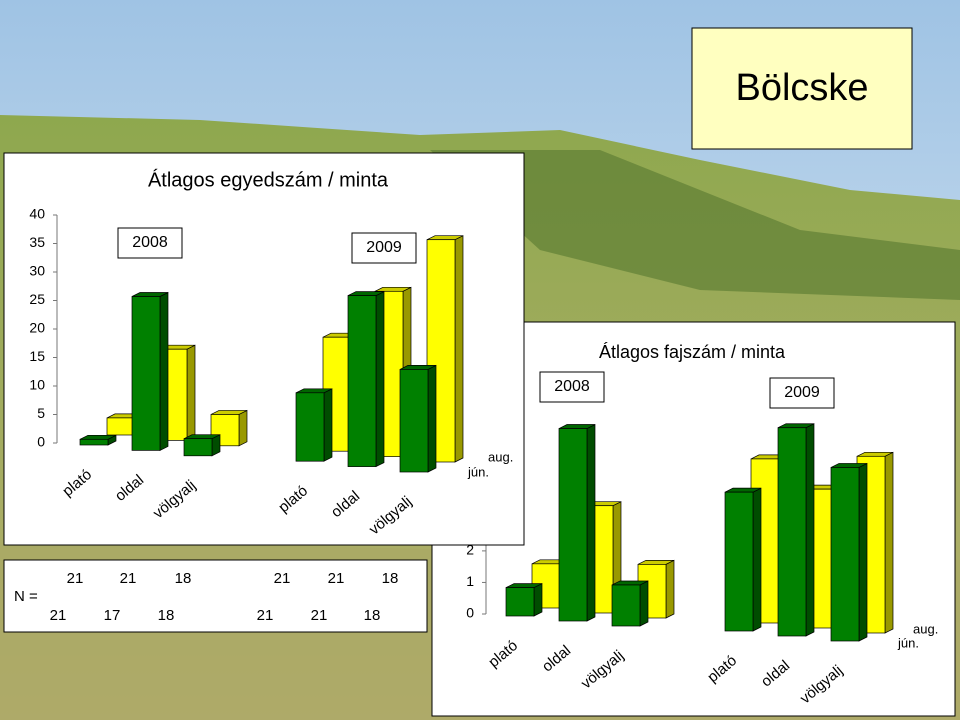  I want to click on n-table: N = 21 21 18 21 21 18 21 17 18 21 21 18, so click(215, 596).